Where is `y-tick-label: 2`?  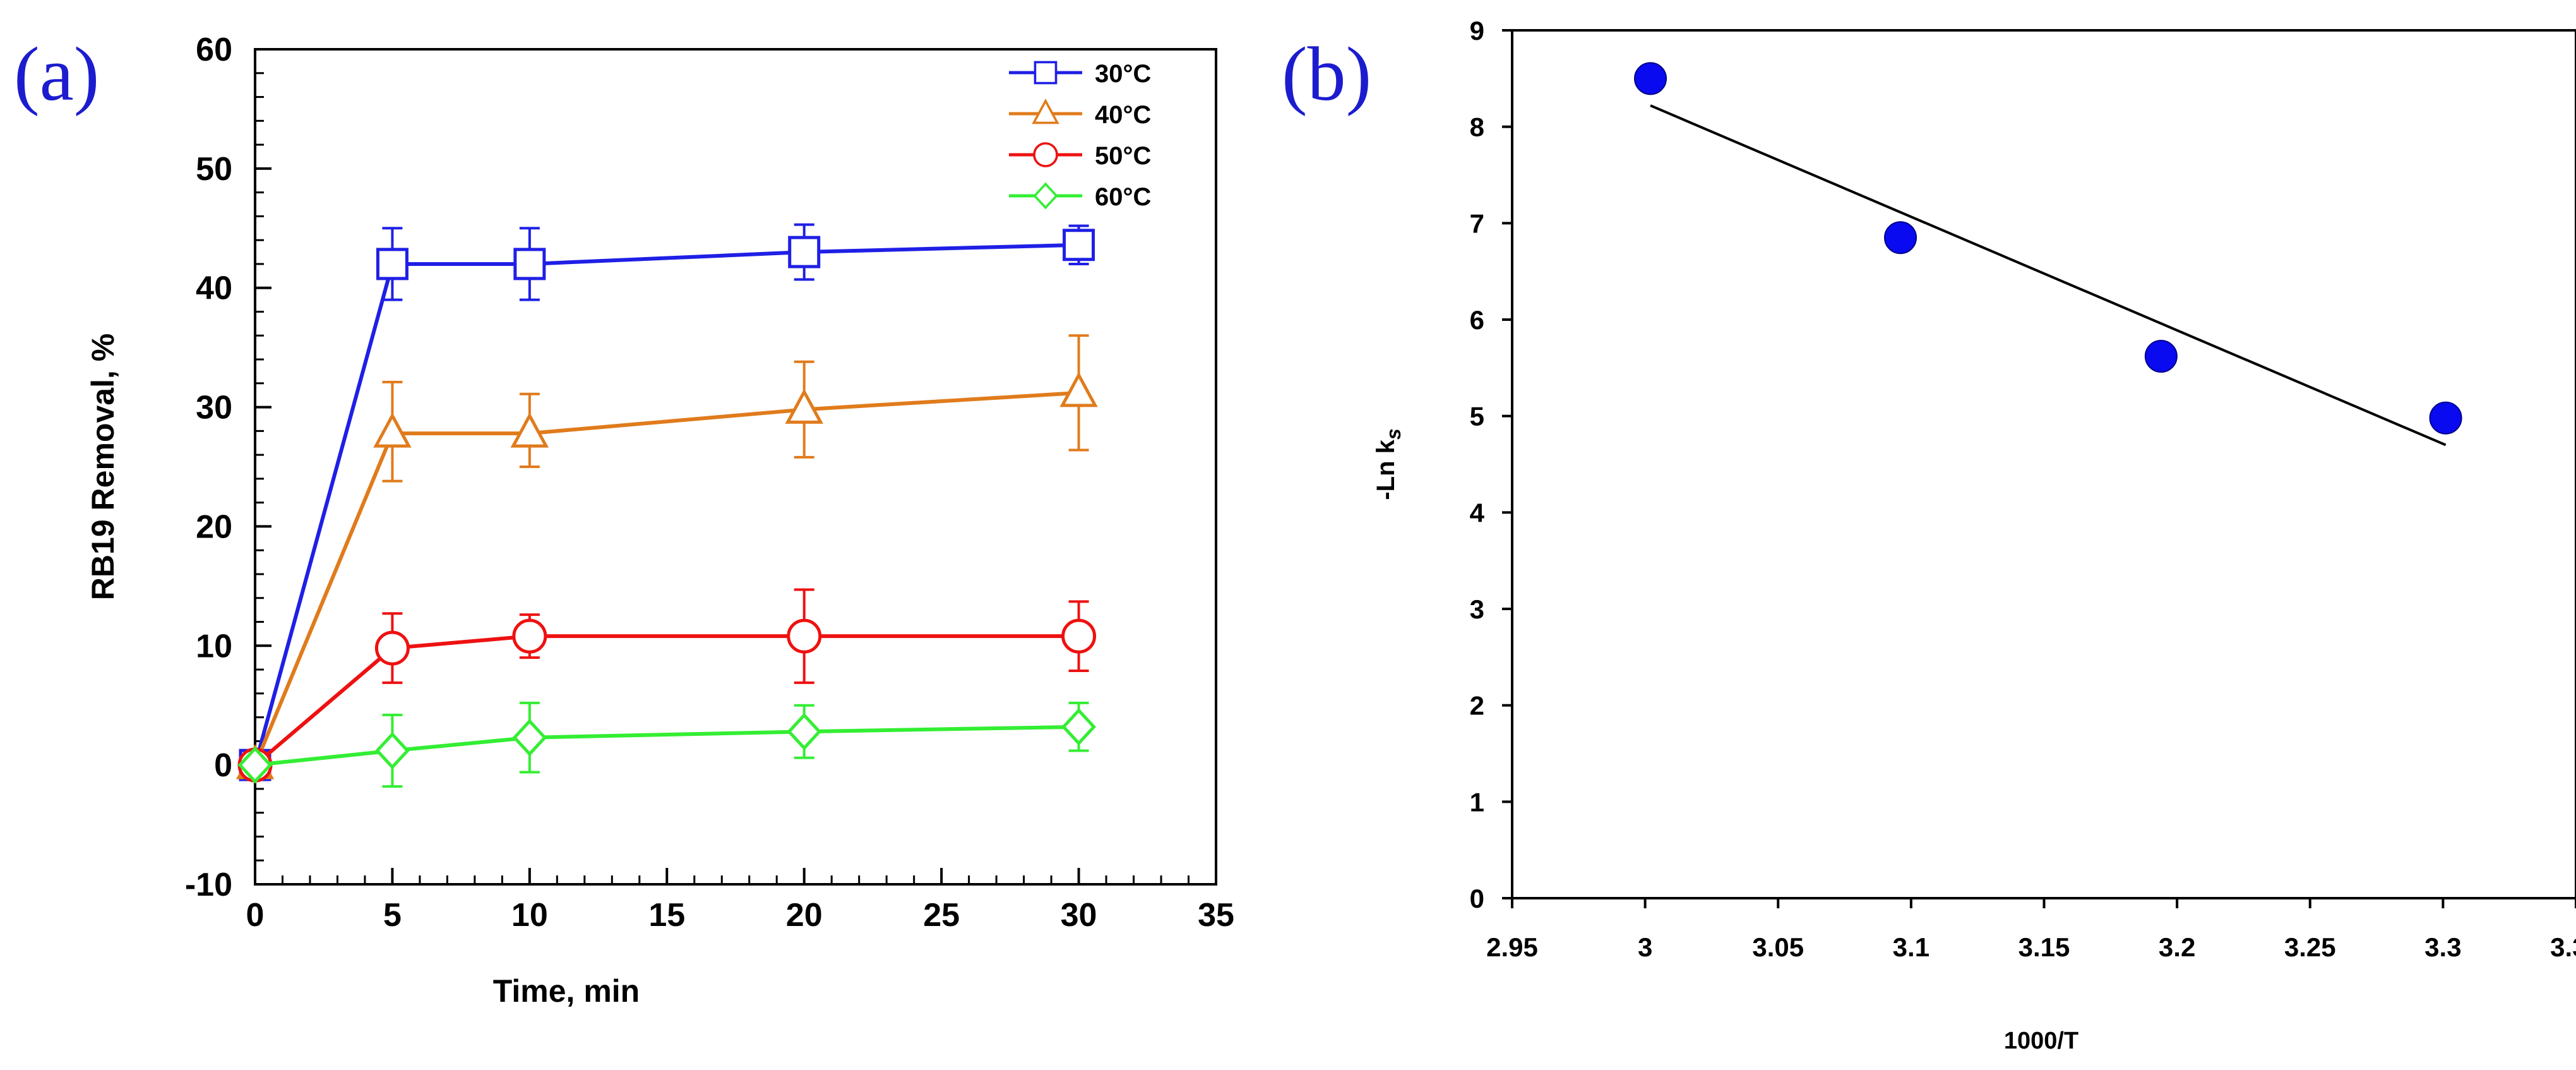 y-tick-label: 2 is located at coordinates (1477, 706).